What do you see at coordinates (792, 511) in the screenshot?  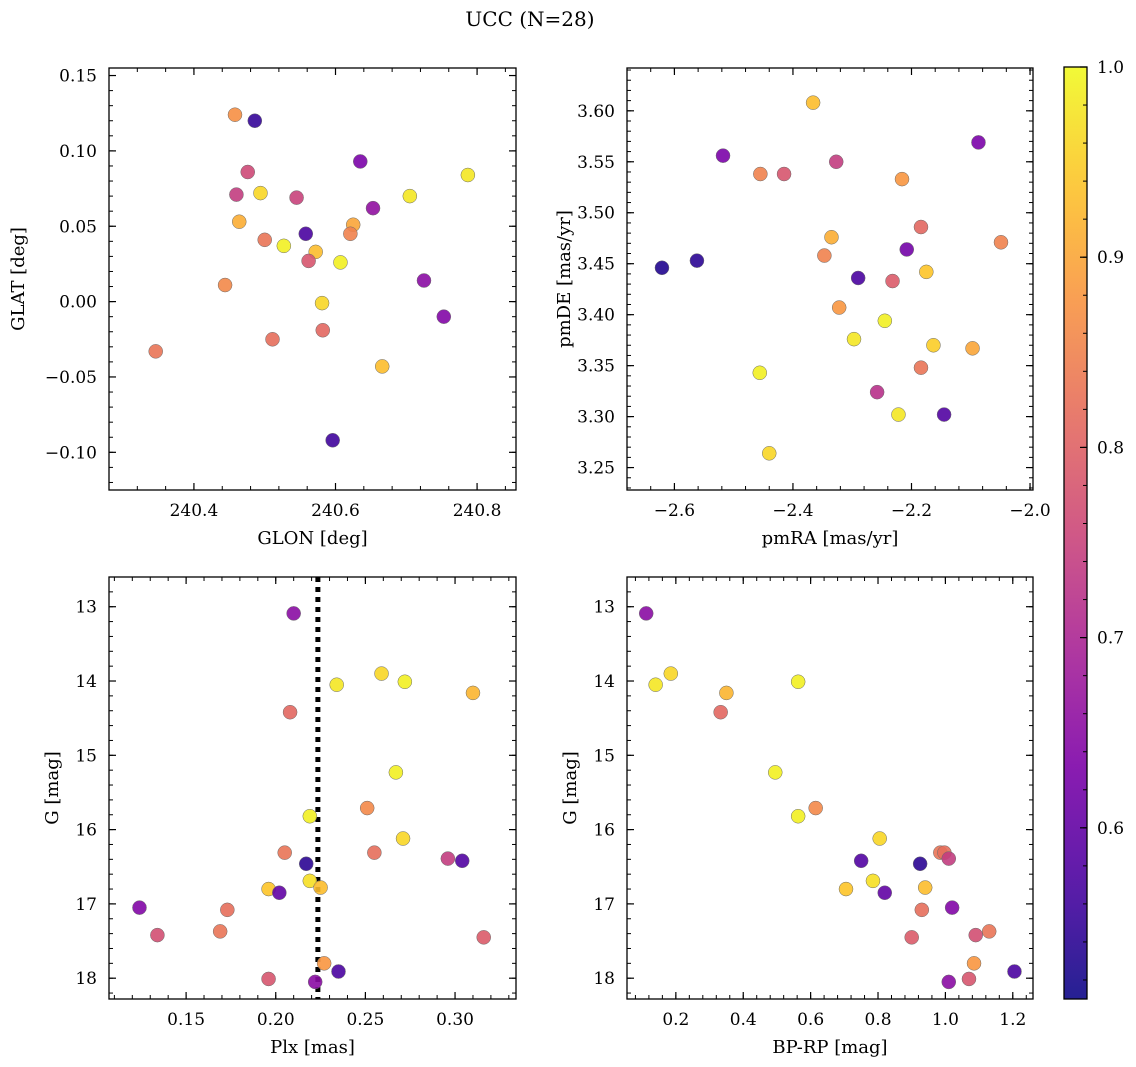 I see `x-tick-label: −2.4` at bounding box center [792, 511].